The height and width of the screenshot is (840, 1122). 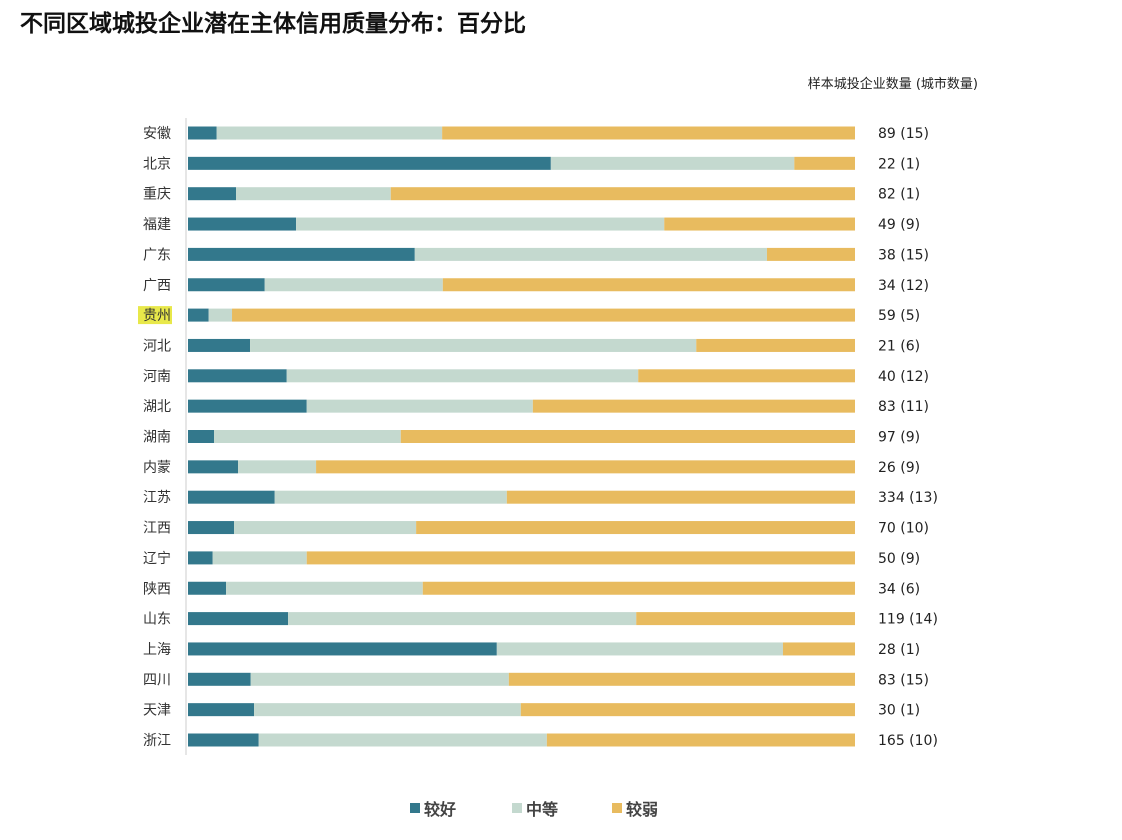 What do you see at coordinates (157, 407) in the screenshot?
I see `category-label: 湖北` at bounding box center [157, 407].